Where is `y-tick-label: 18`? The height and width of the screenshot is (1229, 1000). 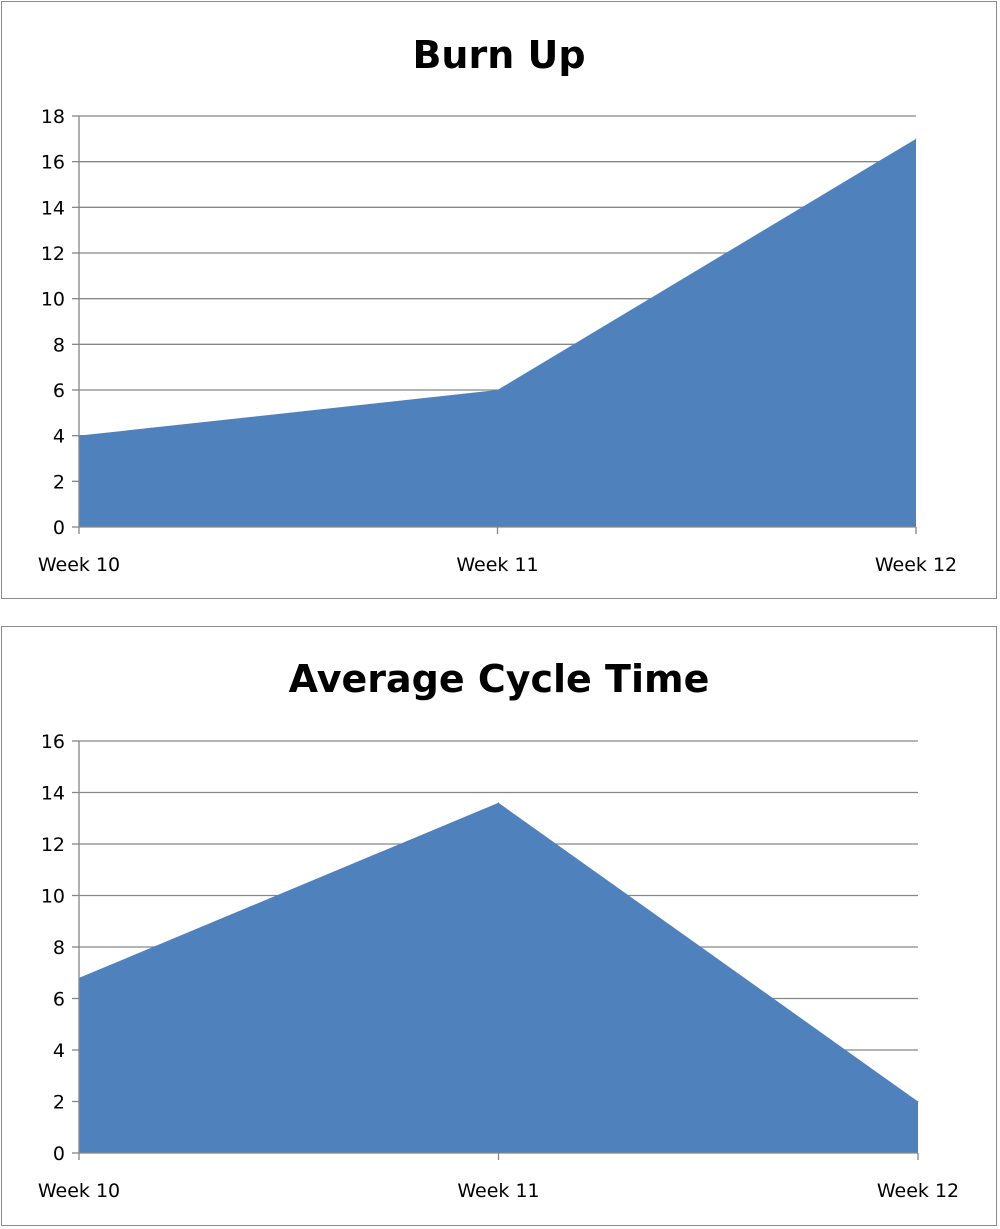 y-tick-label: 18 is located at coordinates (53, 117).